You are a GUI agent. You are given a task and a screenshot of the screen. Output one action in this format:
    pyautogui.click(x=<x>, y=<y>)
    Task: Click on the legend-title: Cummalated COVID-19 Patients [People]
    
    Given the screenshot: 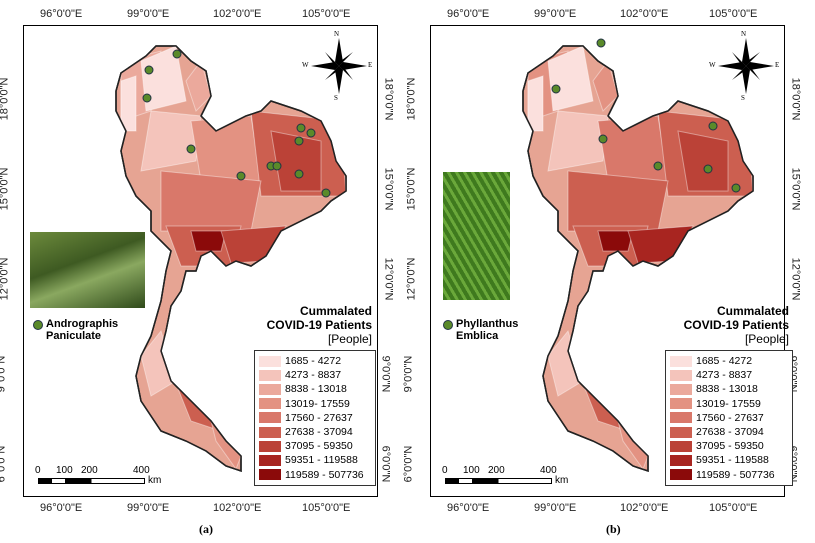 What is the action you would take?
    pyautogui.click(x=312, y=325)
    